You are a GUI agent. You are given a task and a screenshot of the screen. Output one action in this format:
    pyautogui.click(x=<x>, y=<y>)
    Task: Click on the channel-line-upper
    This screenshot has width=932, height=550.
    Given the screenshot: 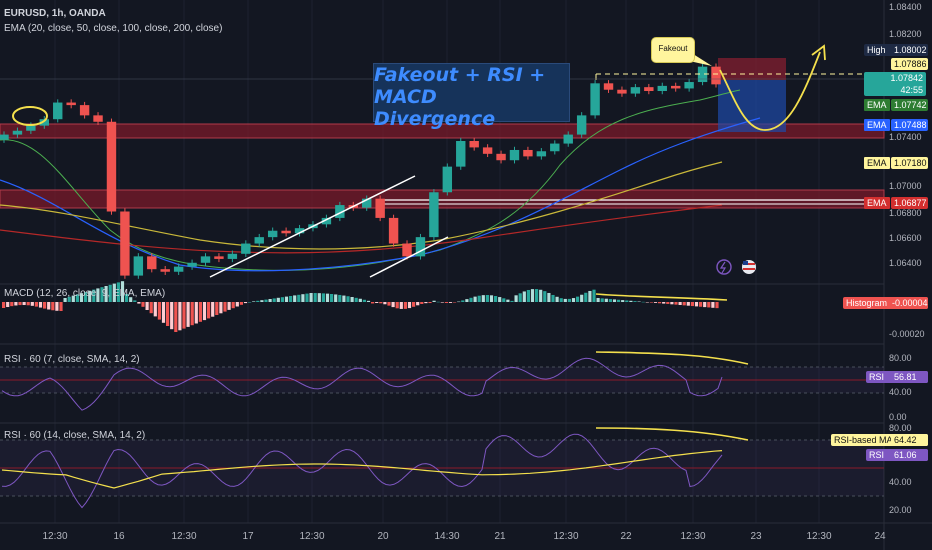 What is the action you would take?
    pyautogui.click(x=312, y=226)
    